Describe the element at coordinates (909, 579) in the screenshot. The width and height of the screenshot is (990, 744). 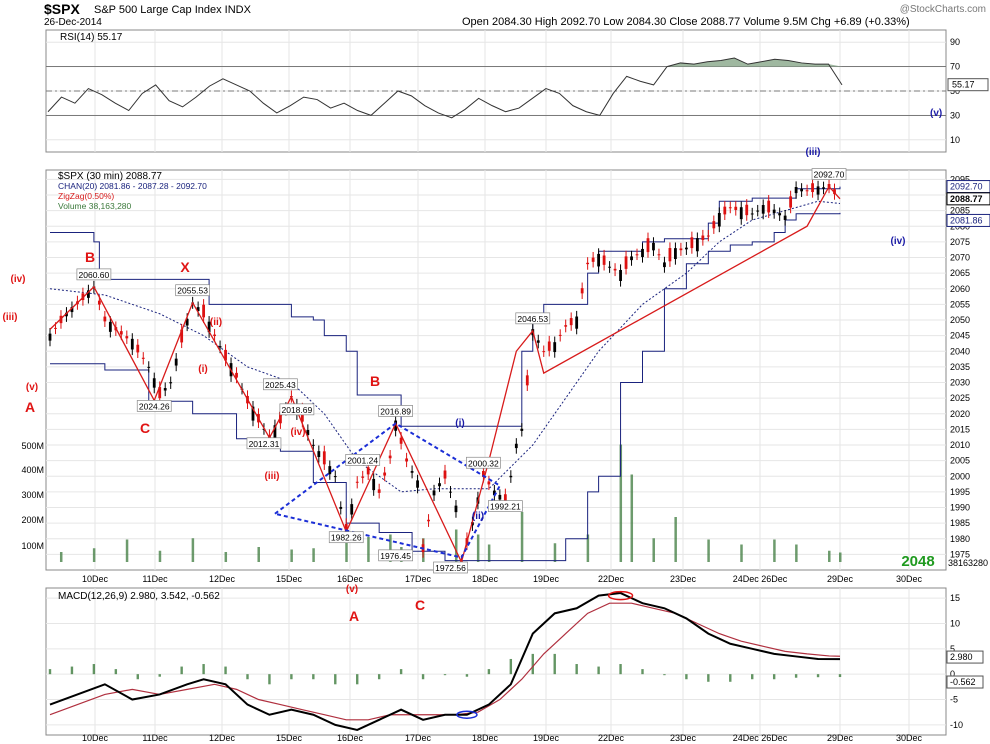
I see `x-tick-label: 30Dec` at that location.